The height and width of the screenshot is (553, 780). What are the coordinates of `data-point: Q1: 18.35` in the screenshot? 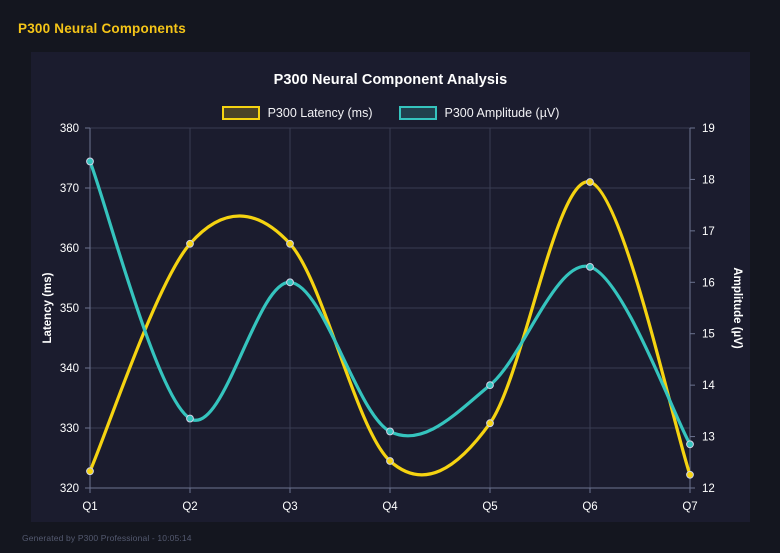 It's located at (90, 161).